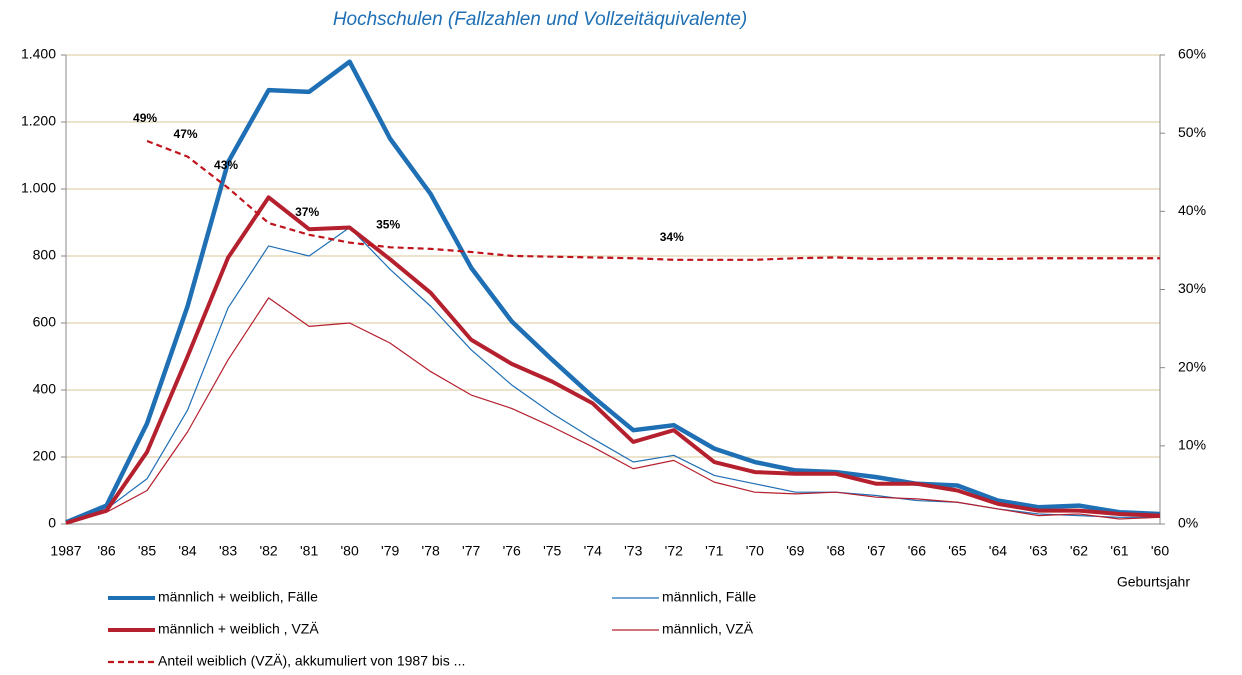  I want to click on x-axis-label: Geburtsjahr, so click(1153, 582).